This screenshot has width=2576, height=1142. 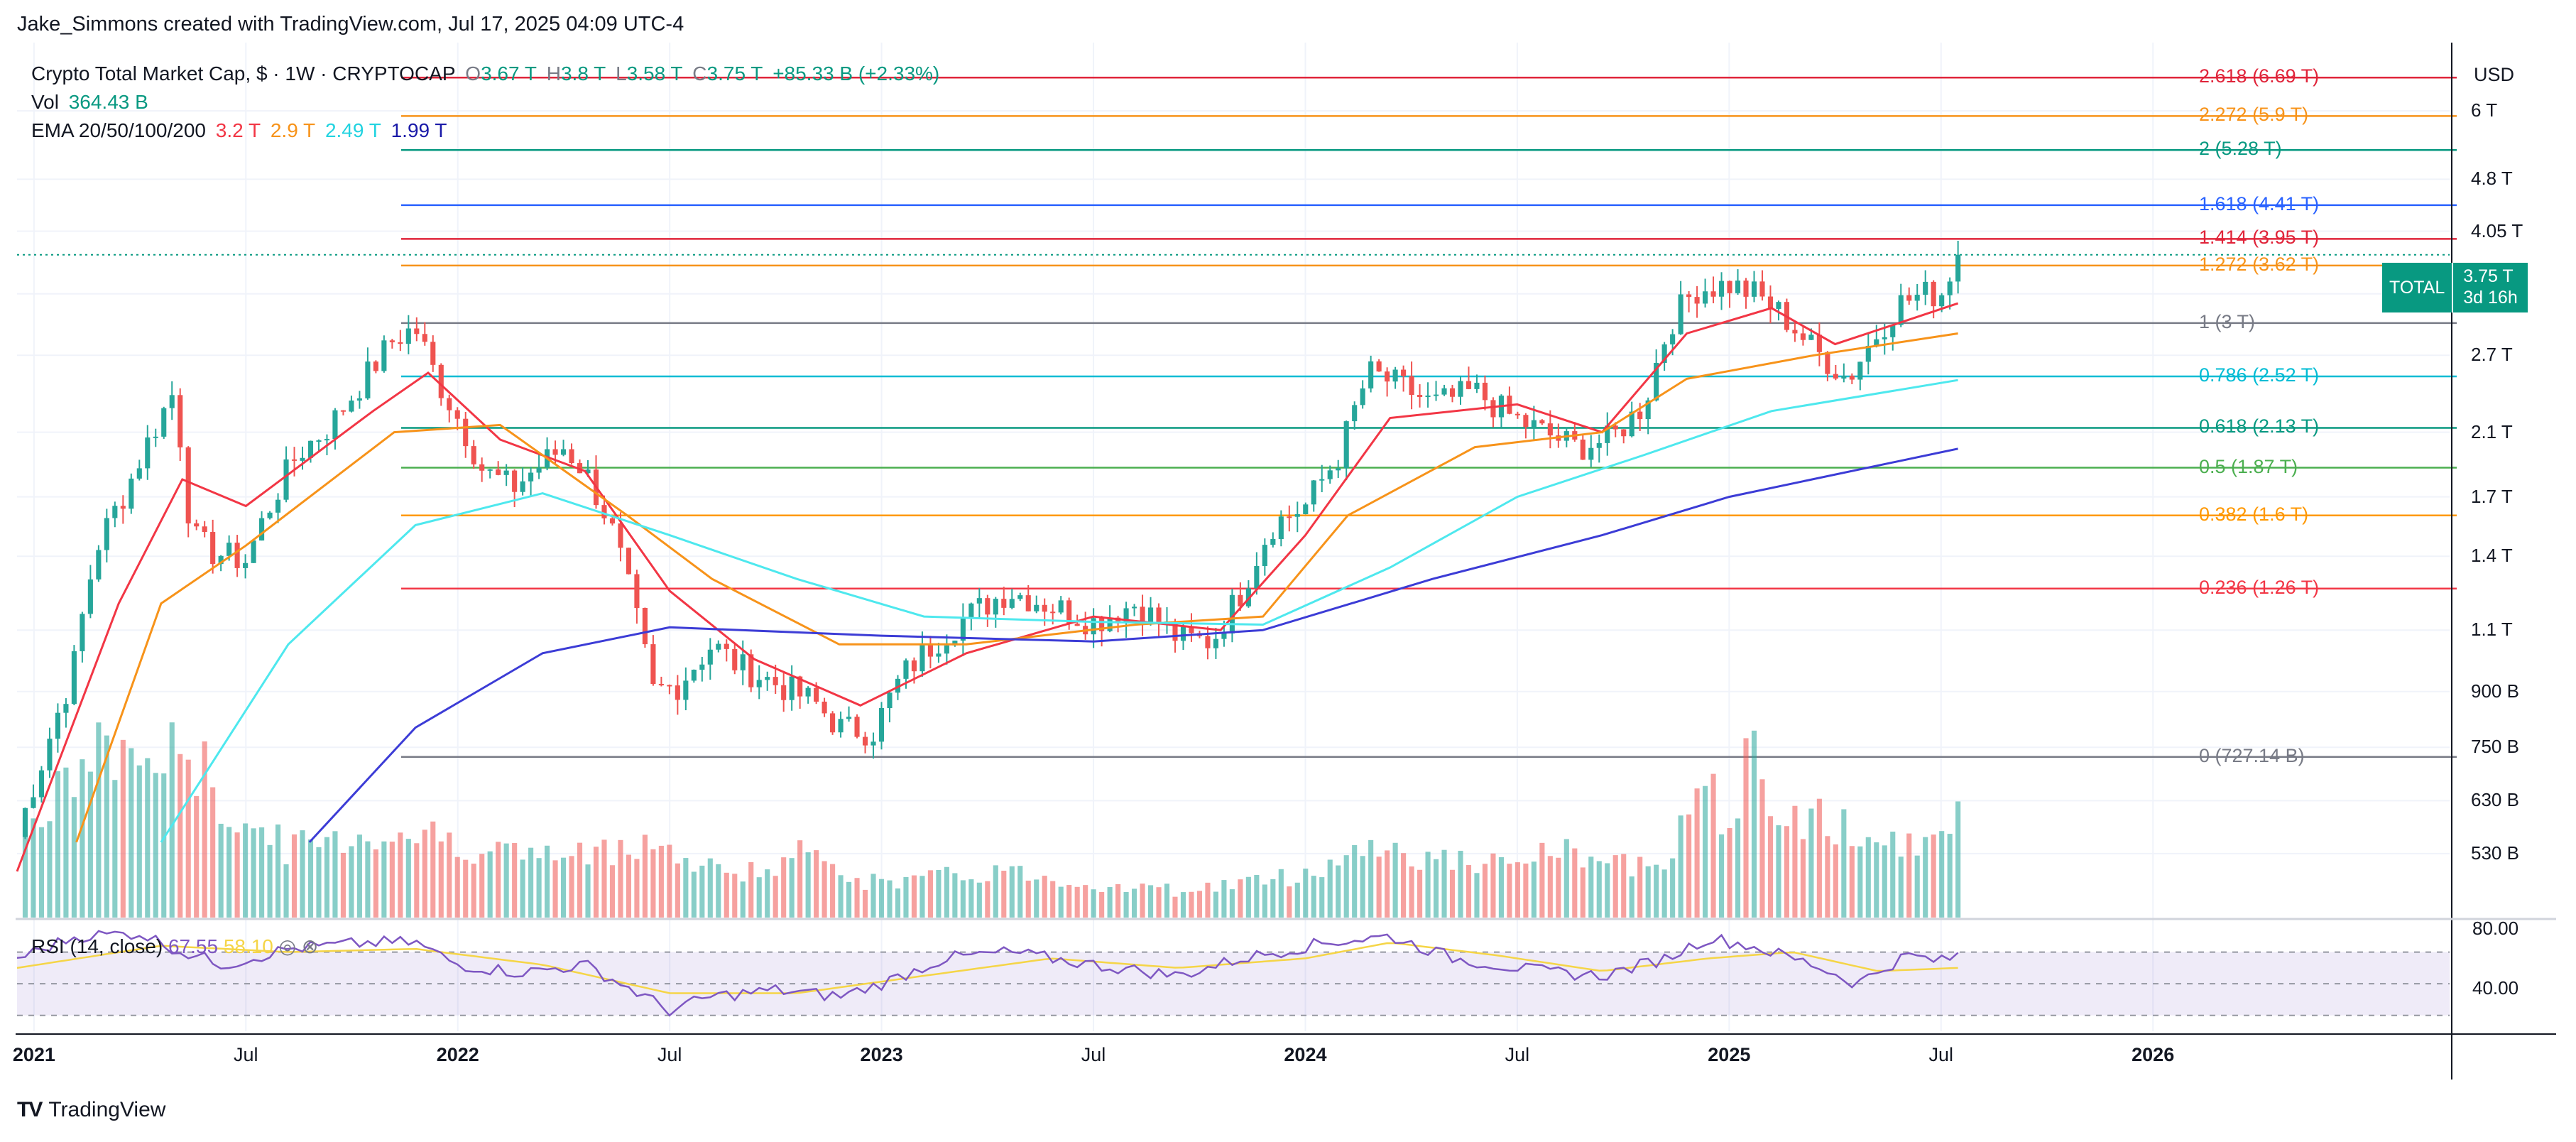 I want to click on vol-label: Vol, so click(x=45, y=102).